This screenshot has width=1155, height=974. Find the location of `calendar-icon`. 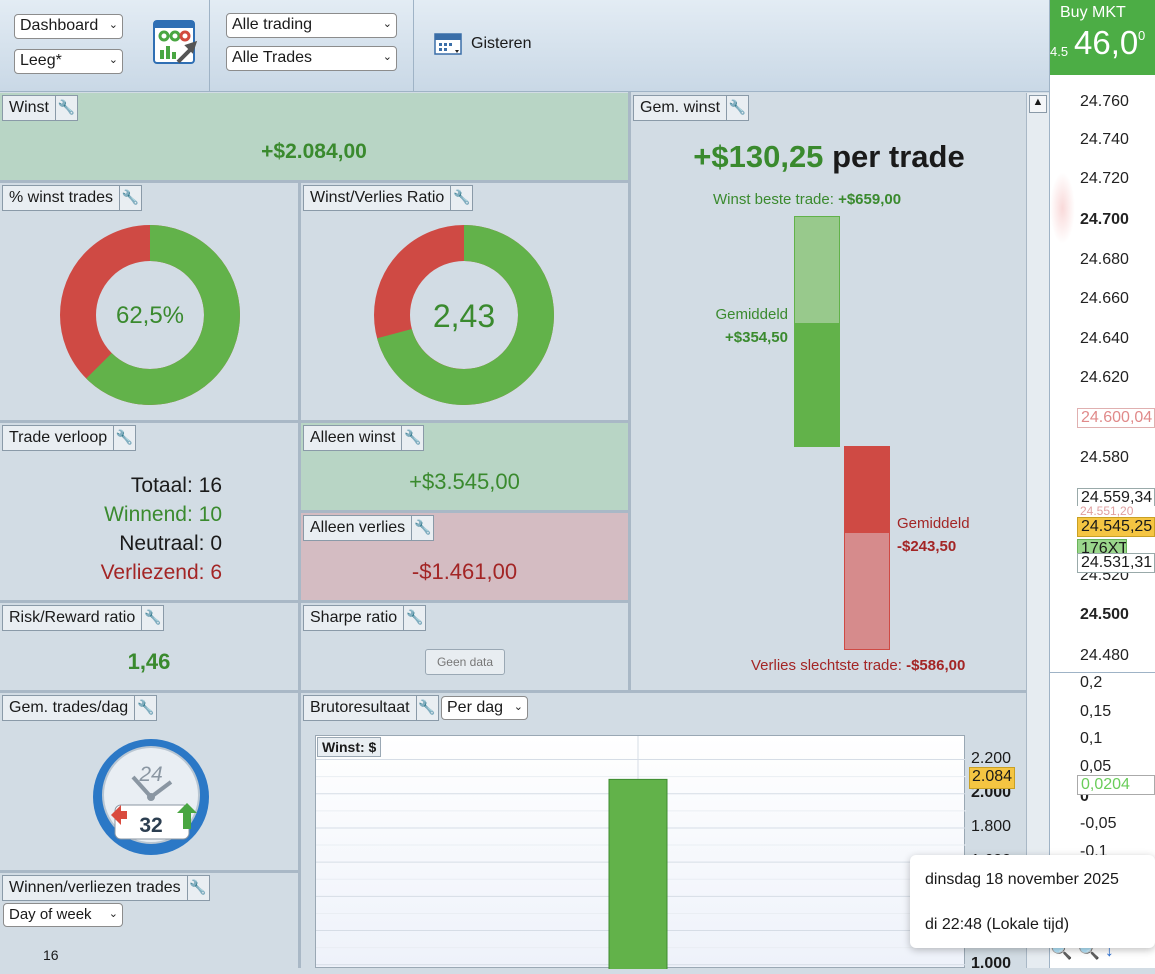

calendar-icon is located at coordinates (448, 44).